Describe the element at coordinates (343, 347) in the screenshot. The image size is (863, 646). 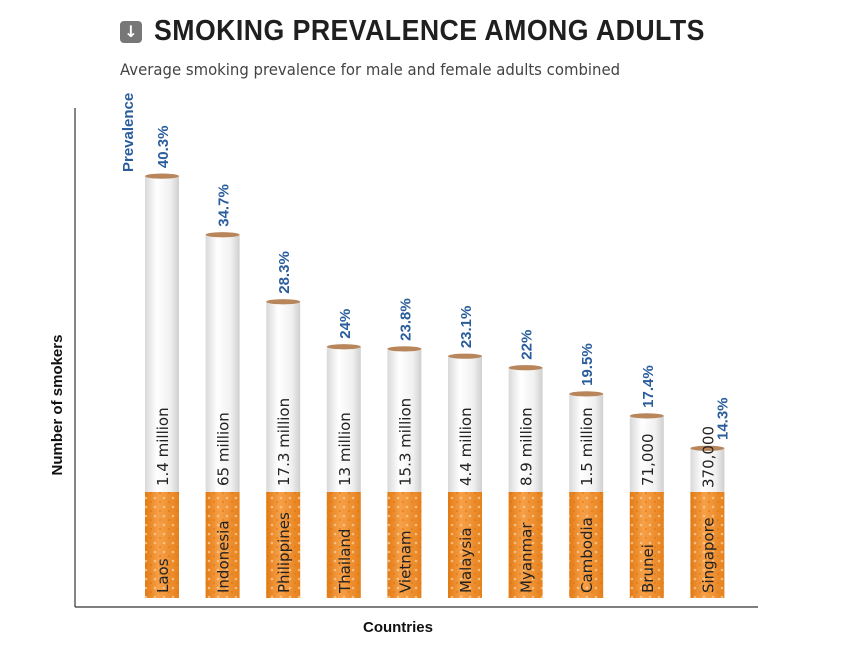
I see `cigarette-tip-thailand` at that location.